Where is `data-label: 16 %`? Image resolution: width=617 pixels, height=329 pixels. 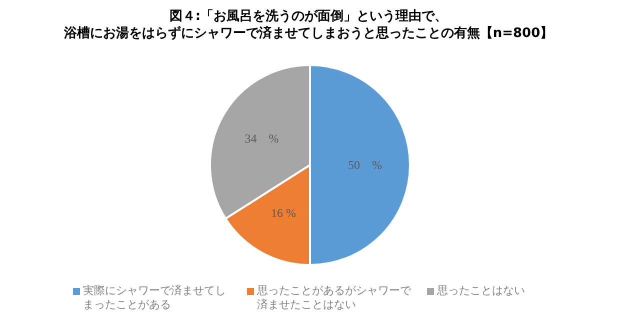 data-label: 16 % is located at coordinates (283, 213).